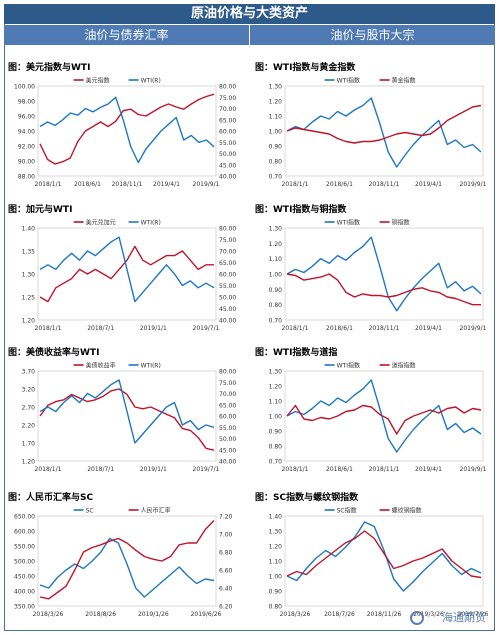 This screenshot has width=500, height=635. Describe the element at coordinates (29, 426) in the screenshot. I see `y-left-tick-label: 2.20` at that location.